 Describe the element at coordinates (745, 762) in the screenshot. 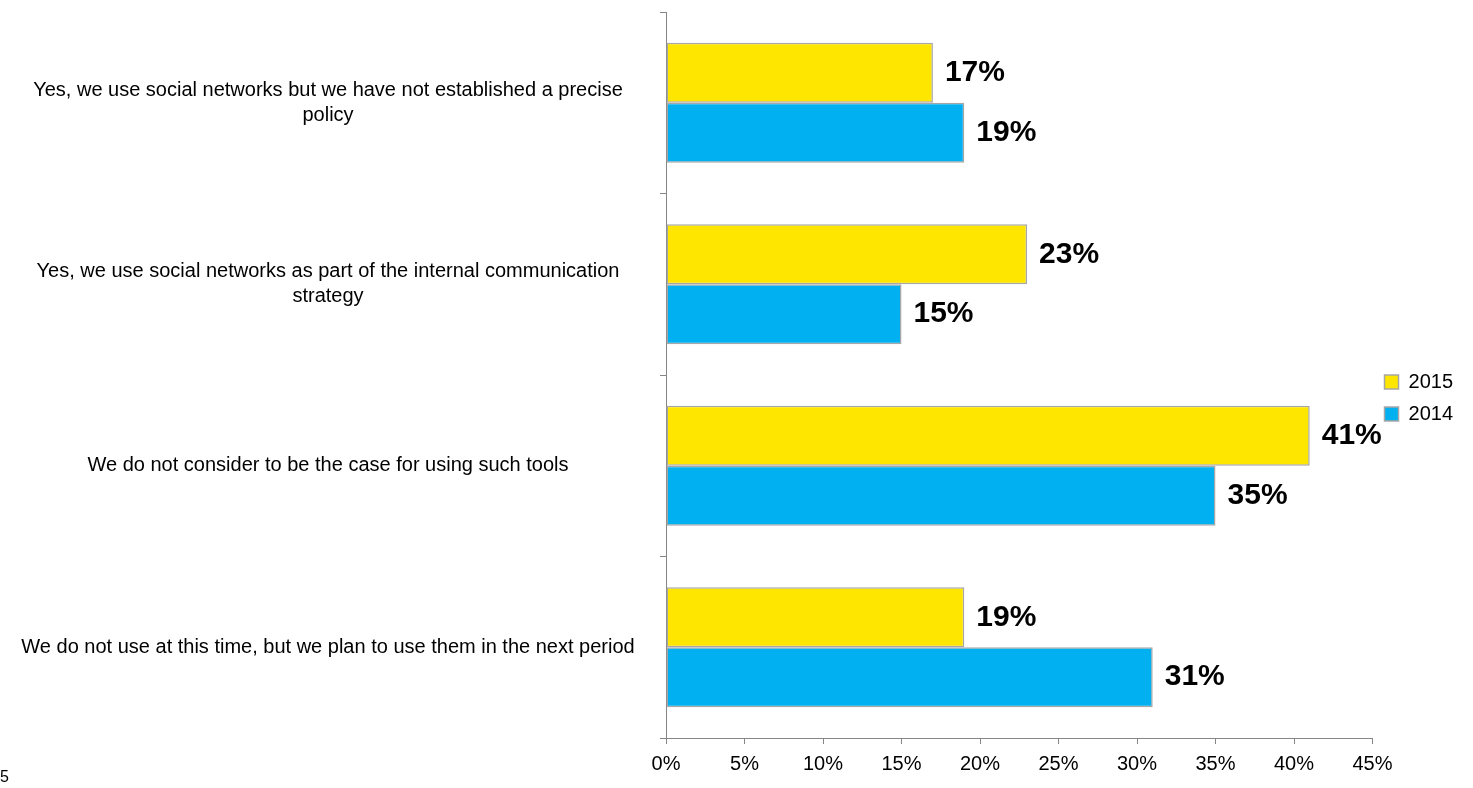

I see `x-tick-label: 5%` at that location.